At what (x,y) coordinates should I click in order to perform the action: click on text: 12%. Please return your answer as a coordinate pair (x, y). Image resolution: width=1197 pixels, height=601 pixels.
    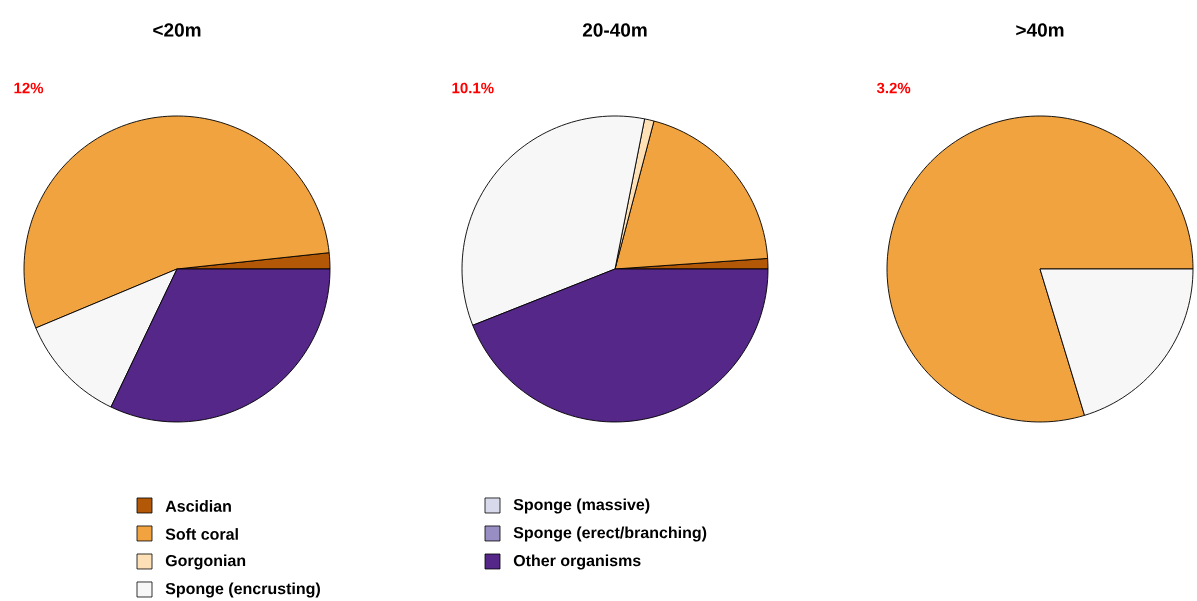
    Looking at the image, I should click on (29, 88).